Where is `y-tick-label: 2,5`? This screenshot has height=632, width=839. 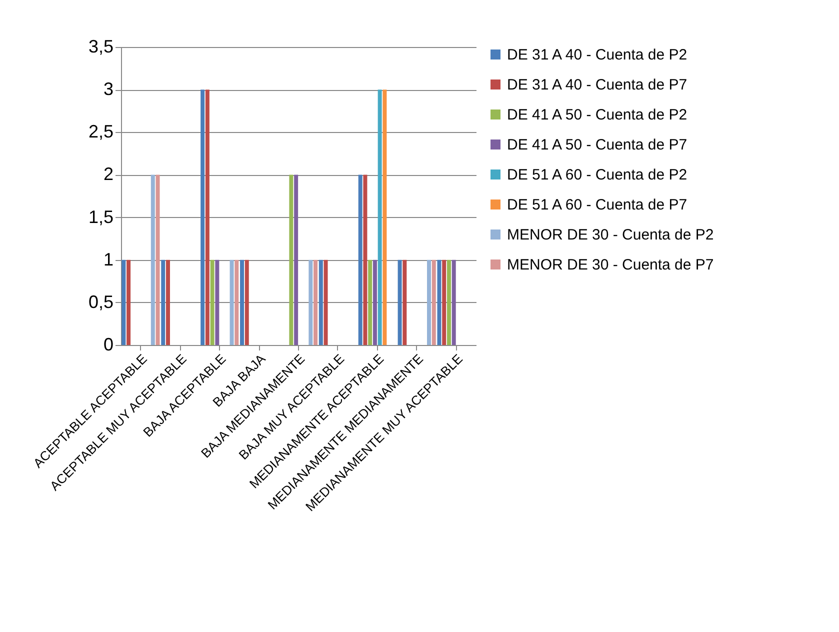
y-tick-label: 2,5 is located at coordinates (101, 132).